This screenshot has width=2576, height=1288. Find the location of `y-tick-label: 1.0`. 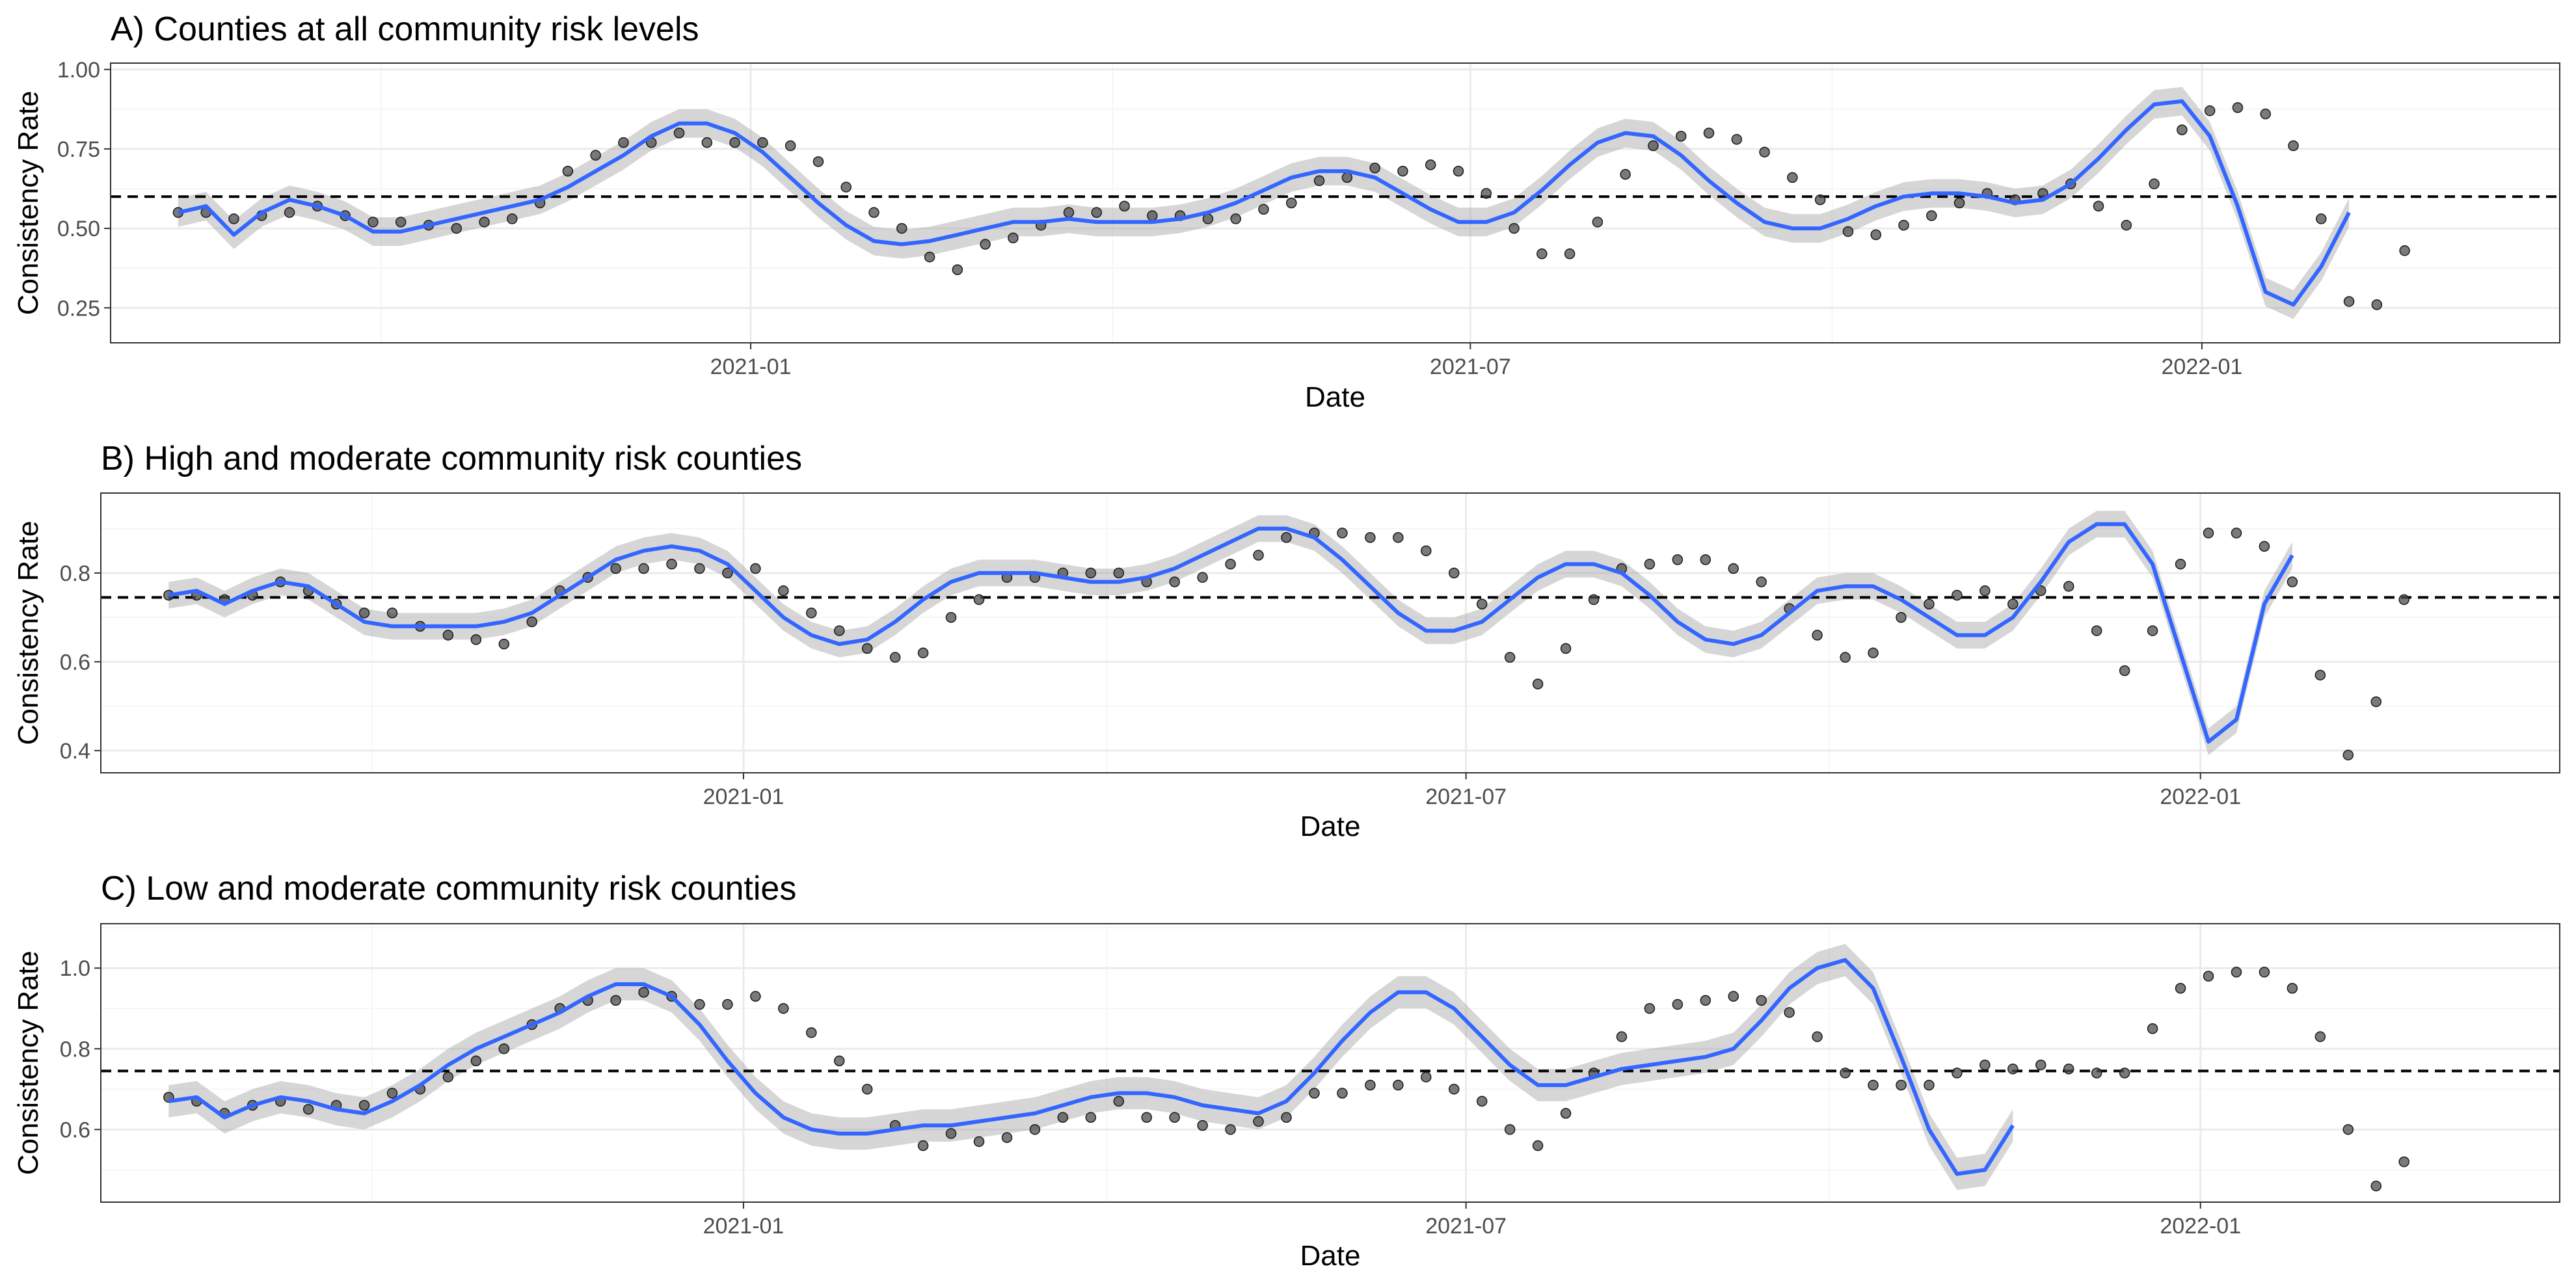

y-tick-label: 1.0 is located at coordinates (75, 968).